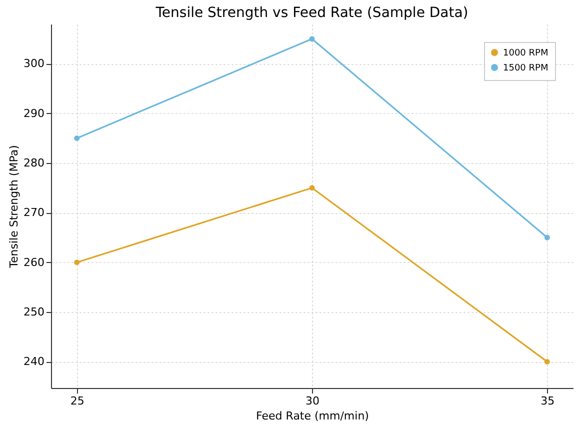  Describe the element at coordinates (313, 401) in the screenshot. I see `x-tick-label: 30` at that location.